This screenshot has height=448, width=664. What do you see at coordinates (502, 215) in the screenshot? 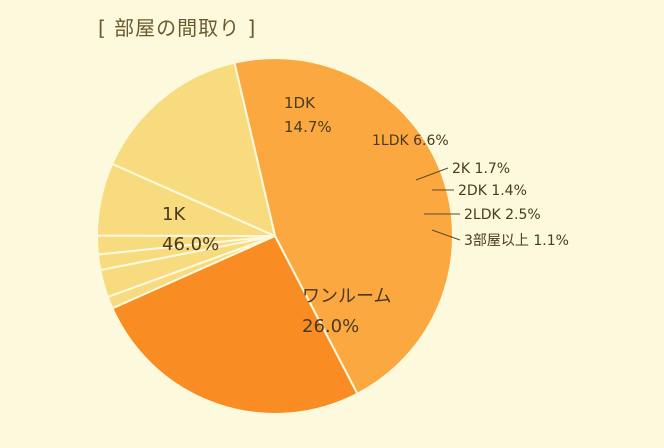
I see `slice-label-2LDK: 2LDK 2.5%` at bounding box center [502, 215].